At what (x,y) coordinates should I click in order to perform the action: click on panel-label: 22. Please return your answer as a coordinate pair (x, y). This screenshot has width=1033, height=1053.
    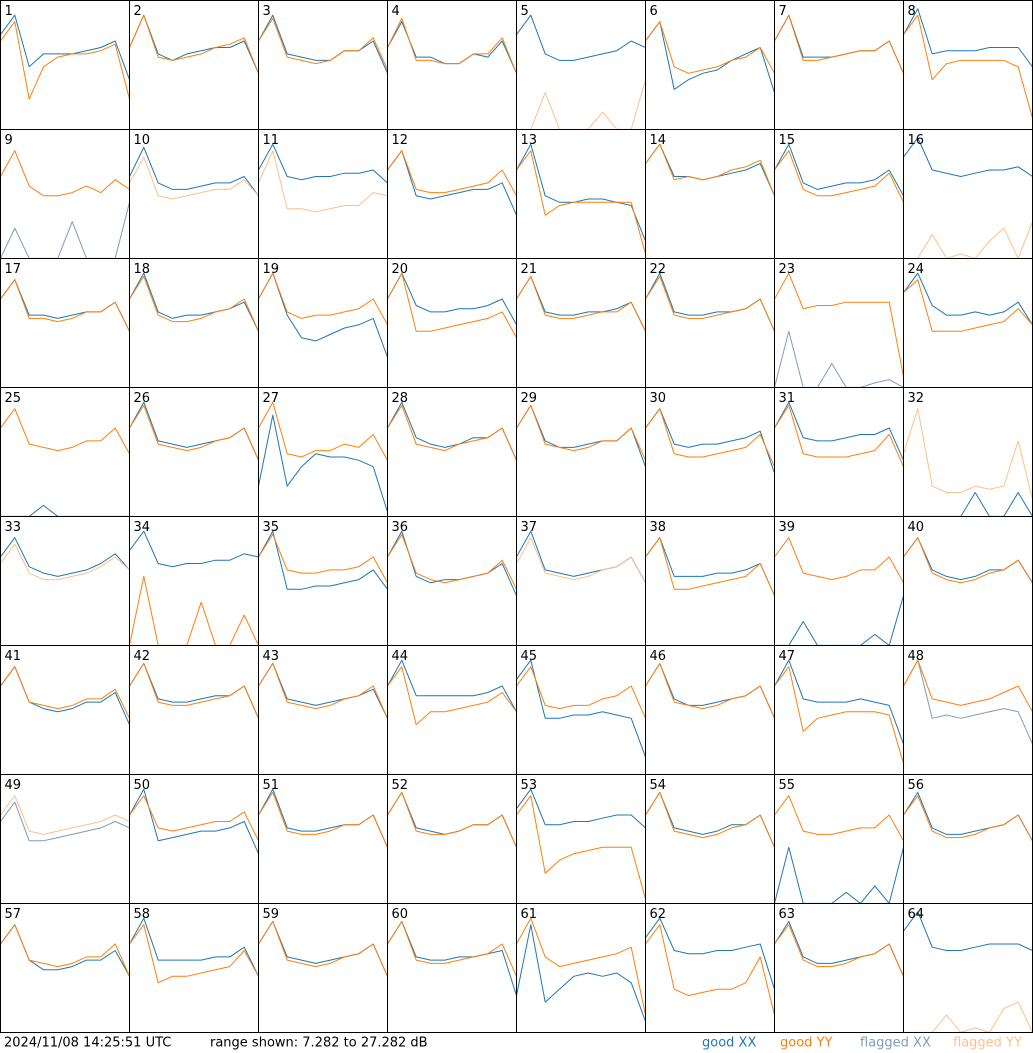
    Looking at the image, I should click on (658, 269).